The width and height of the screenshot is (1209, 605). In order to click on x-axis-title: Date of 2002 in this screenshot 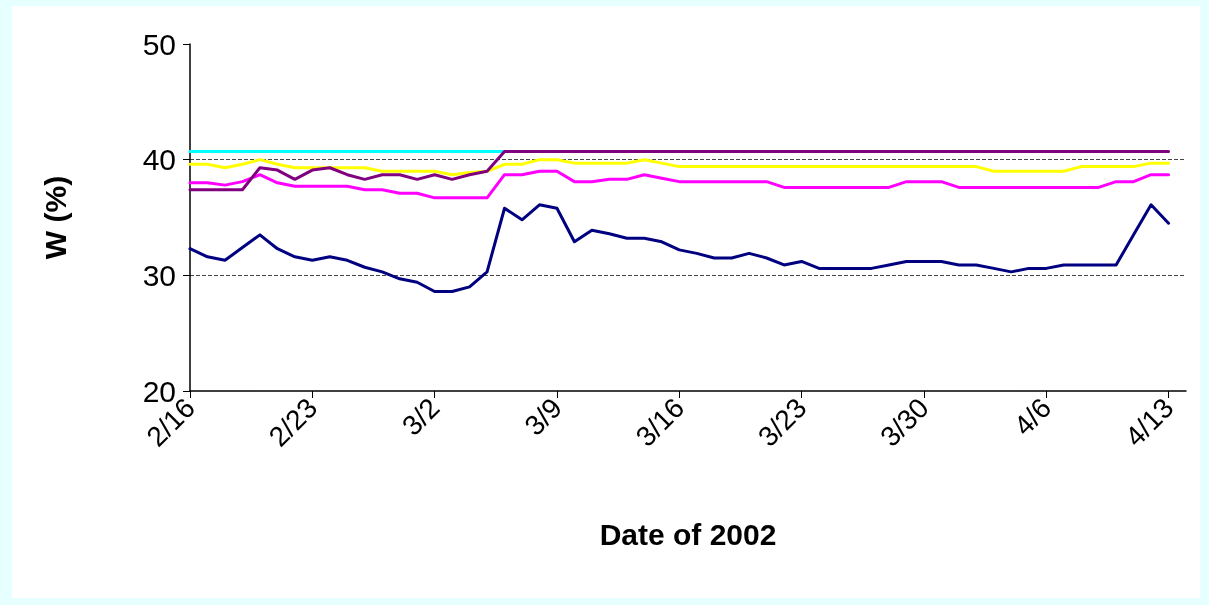, I will do `click(688, 534)`.